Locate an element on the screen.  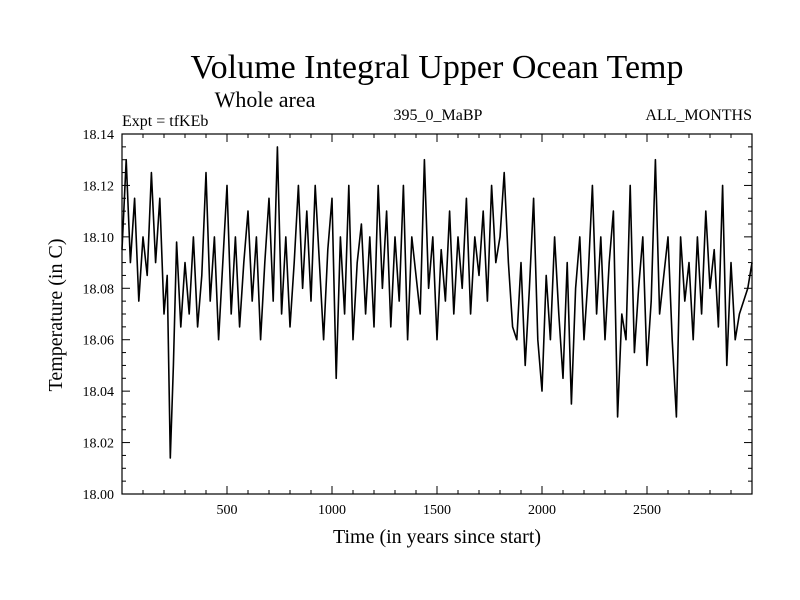
y-tick-label: 18.00 is located at coordinates (99, 495).